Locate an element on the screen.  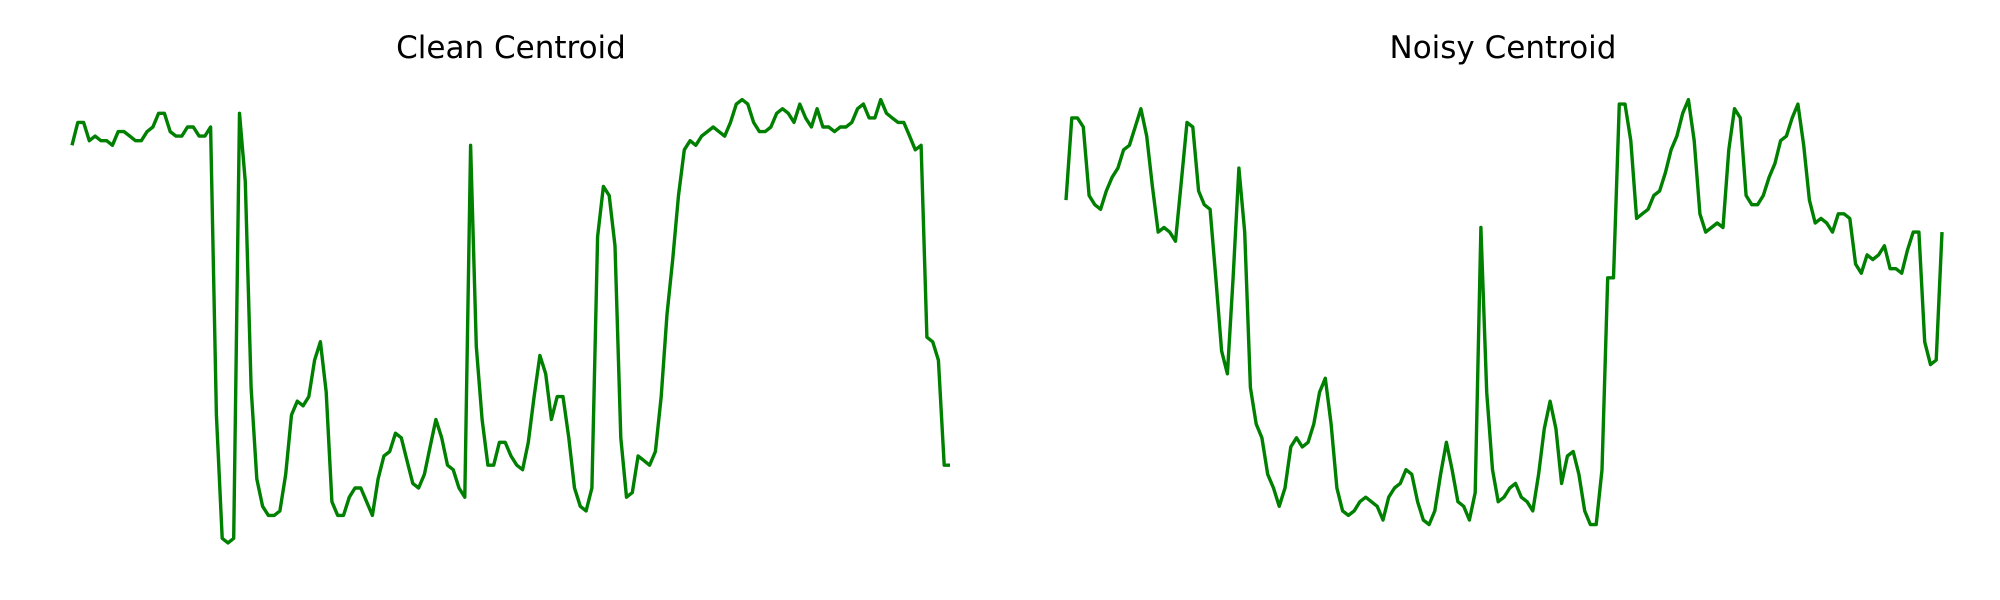
chart-title-clean: Clean Centroid is located at coordinates (511, 48).